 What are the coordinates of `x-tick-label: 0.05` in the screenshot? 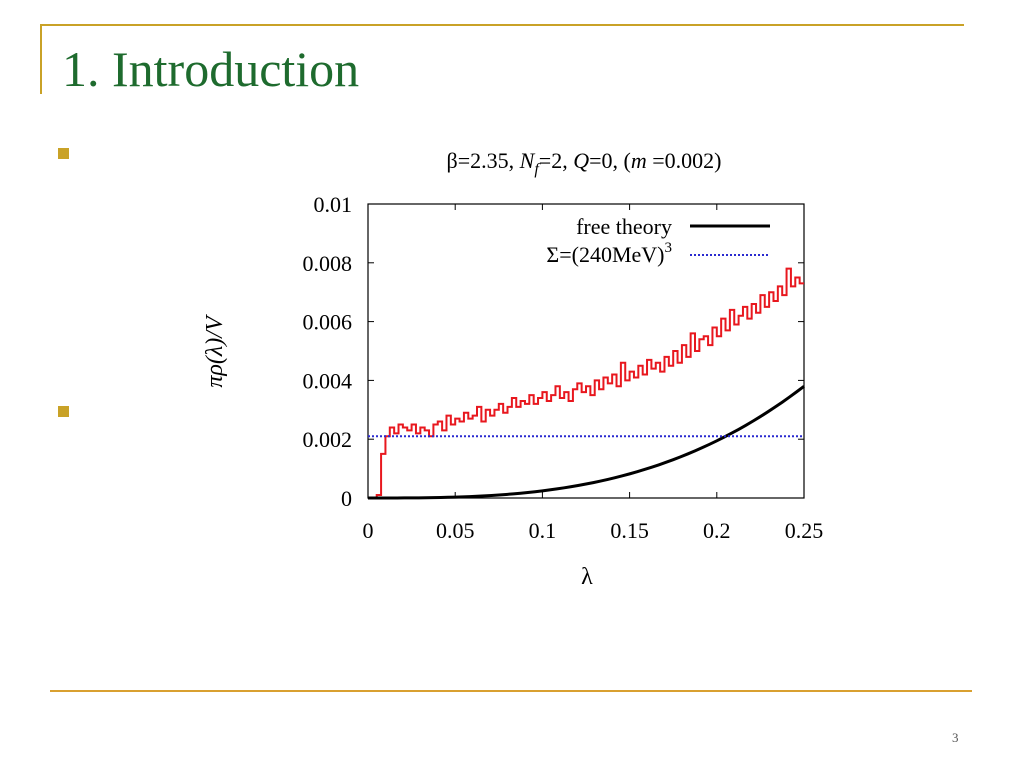 It's located at (455, 530).